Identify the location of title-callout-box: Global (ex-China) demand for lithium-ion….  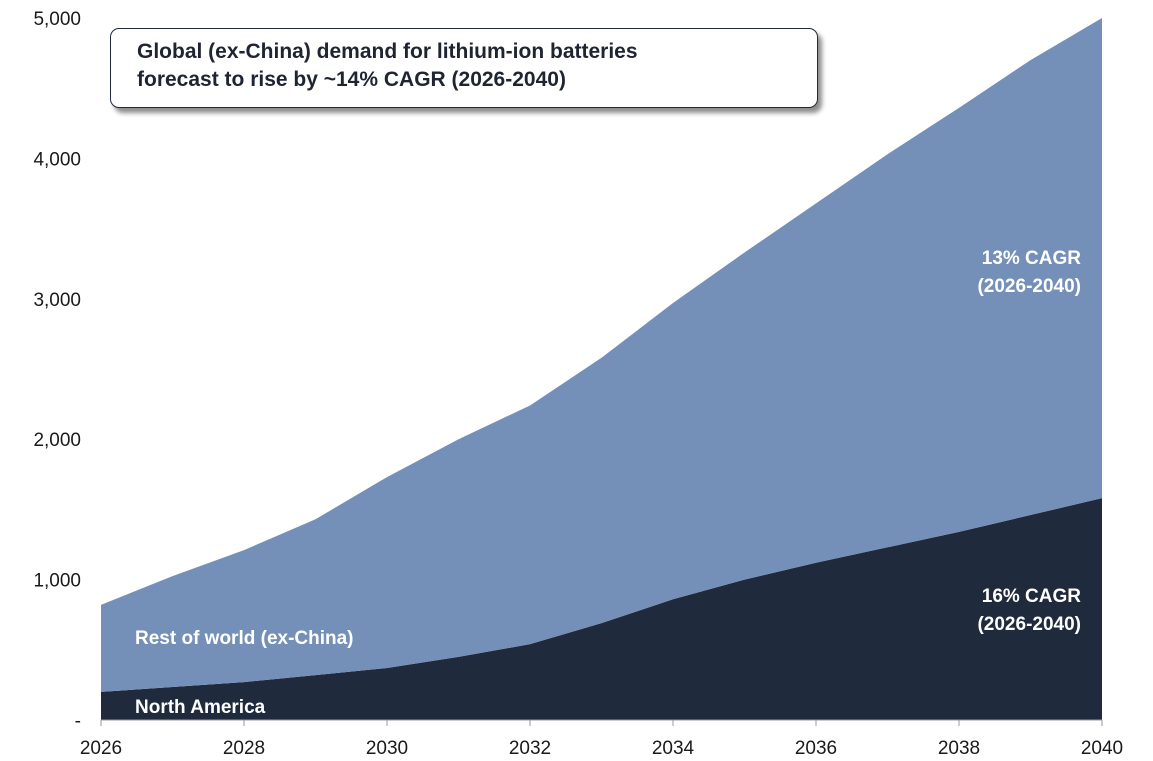
(464, 68).